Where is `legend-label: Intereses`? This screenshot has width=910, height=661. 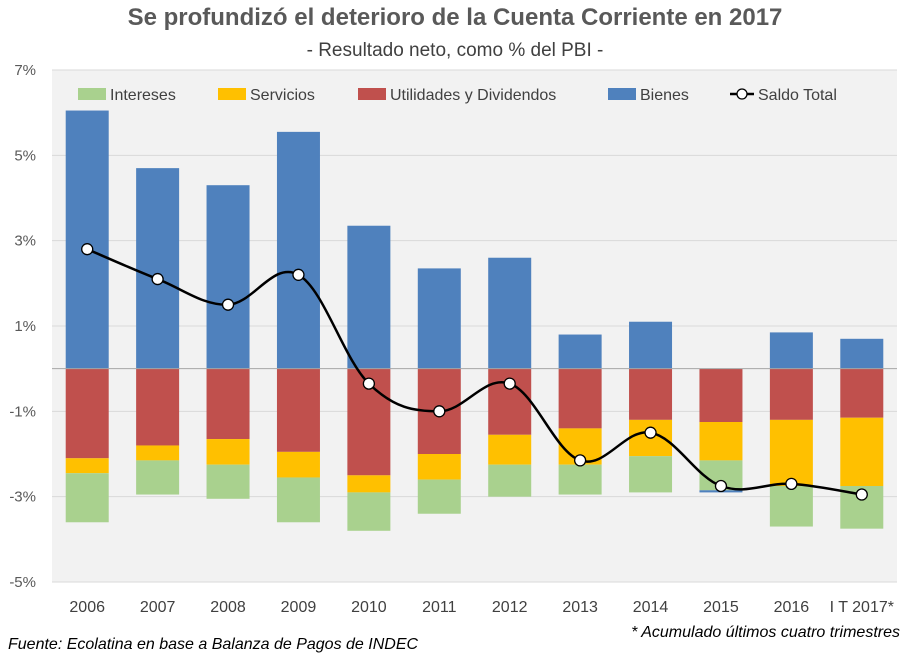 legend-label: Intereses is located at coordinates (143, 95).